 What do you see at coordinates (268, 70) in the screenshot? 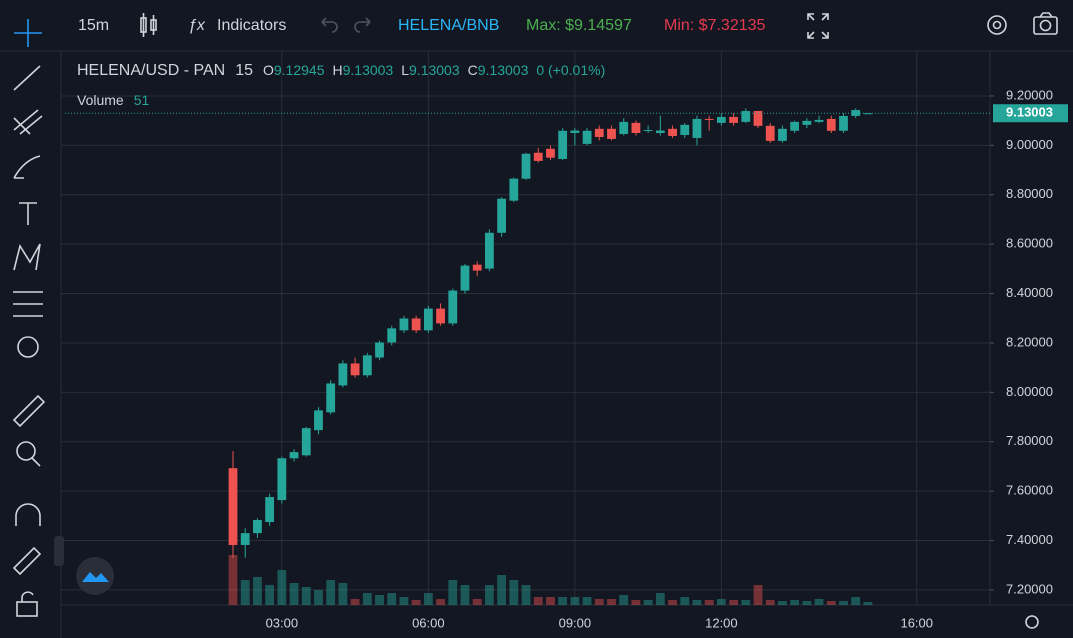
I see `ohlc-label: O` at bounding box center [268, 70].